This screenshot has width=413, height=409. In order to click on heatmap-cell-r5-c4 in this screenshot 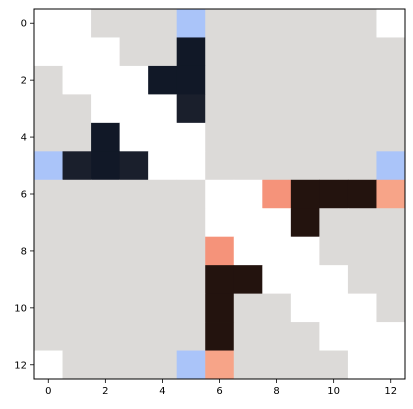, I will do `click(163, 166)`.